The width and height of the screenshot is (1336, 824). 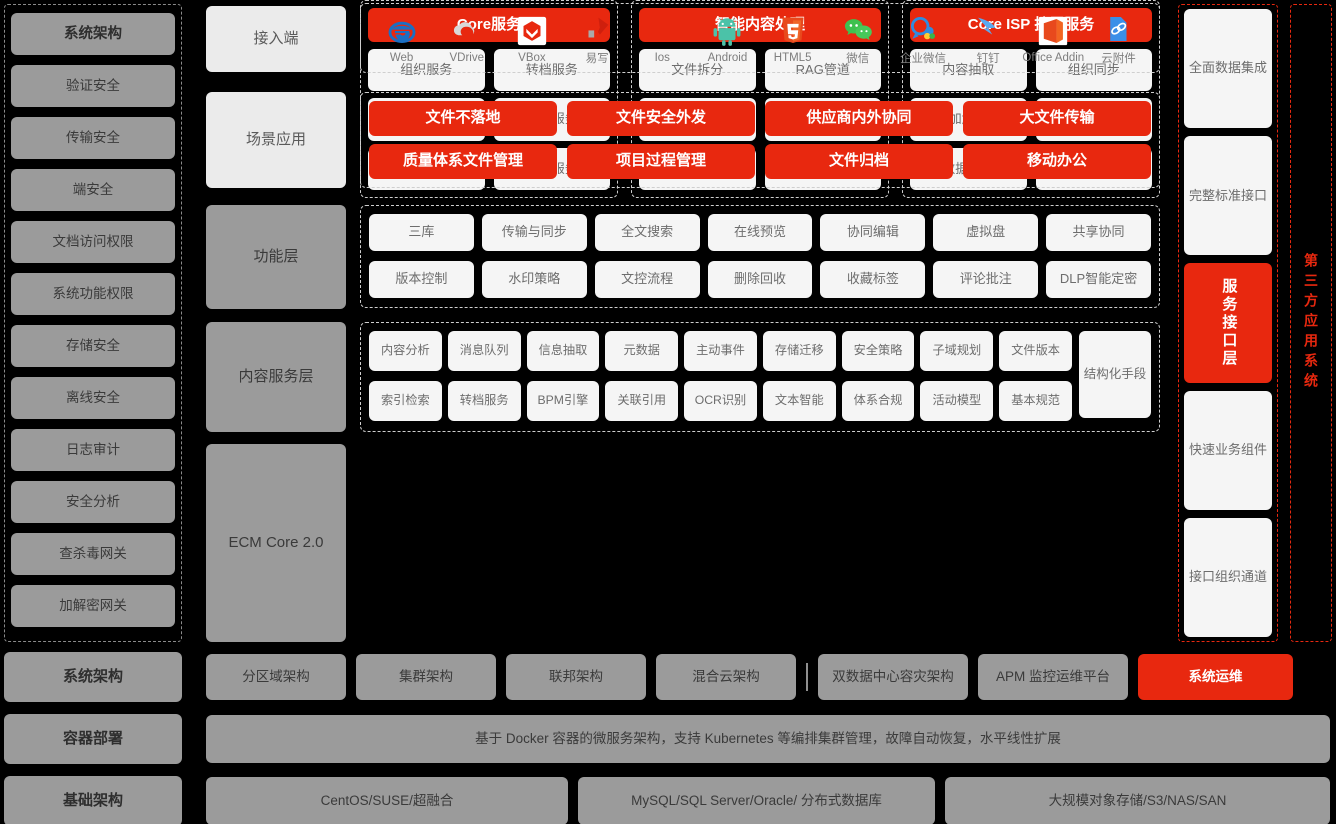 I want to click on scenario-app: 文件安全外发, so click(x=661, y=118).